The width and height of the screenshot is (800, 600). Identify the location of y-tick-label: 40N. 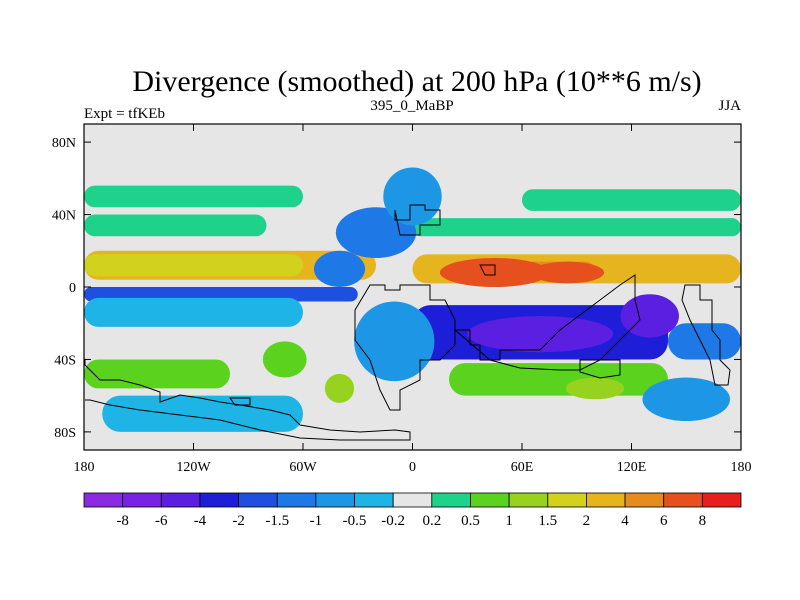
(64, 216).